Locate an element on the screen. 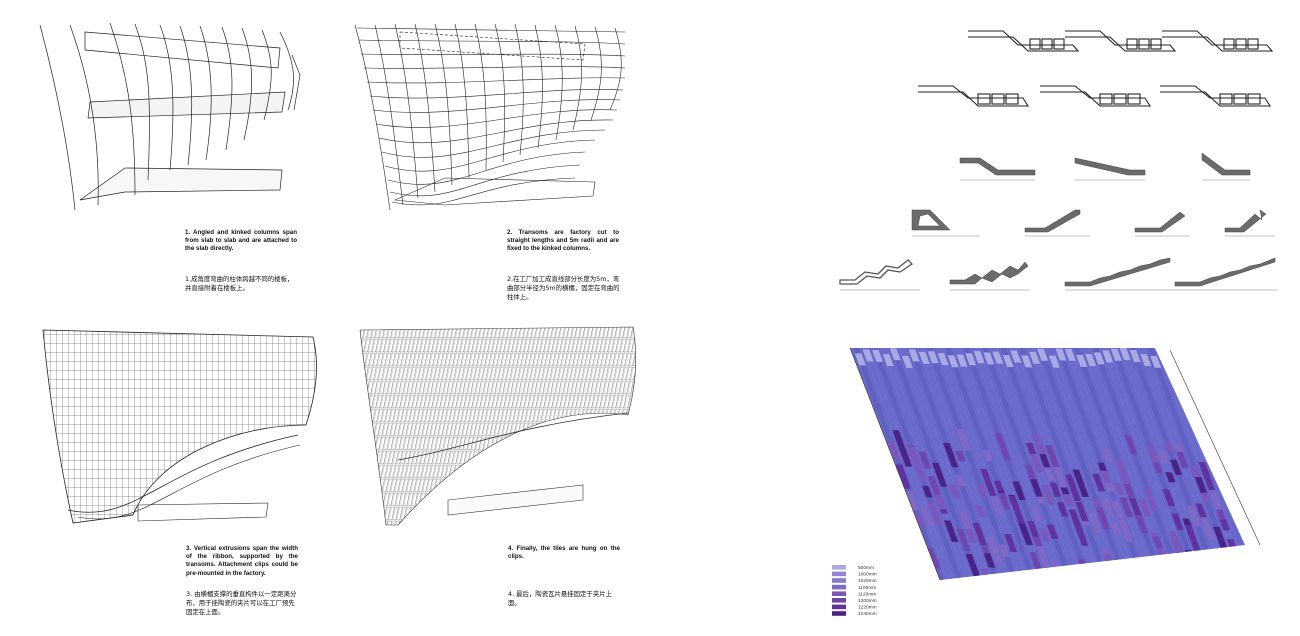 Image resolution: width=1300 pixels, height=636 pixels. legend-label: 1020mm is located at coordinates (867, 581).